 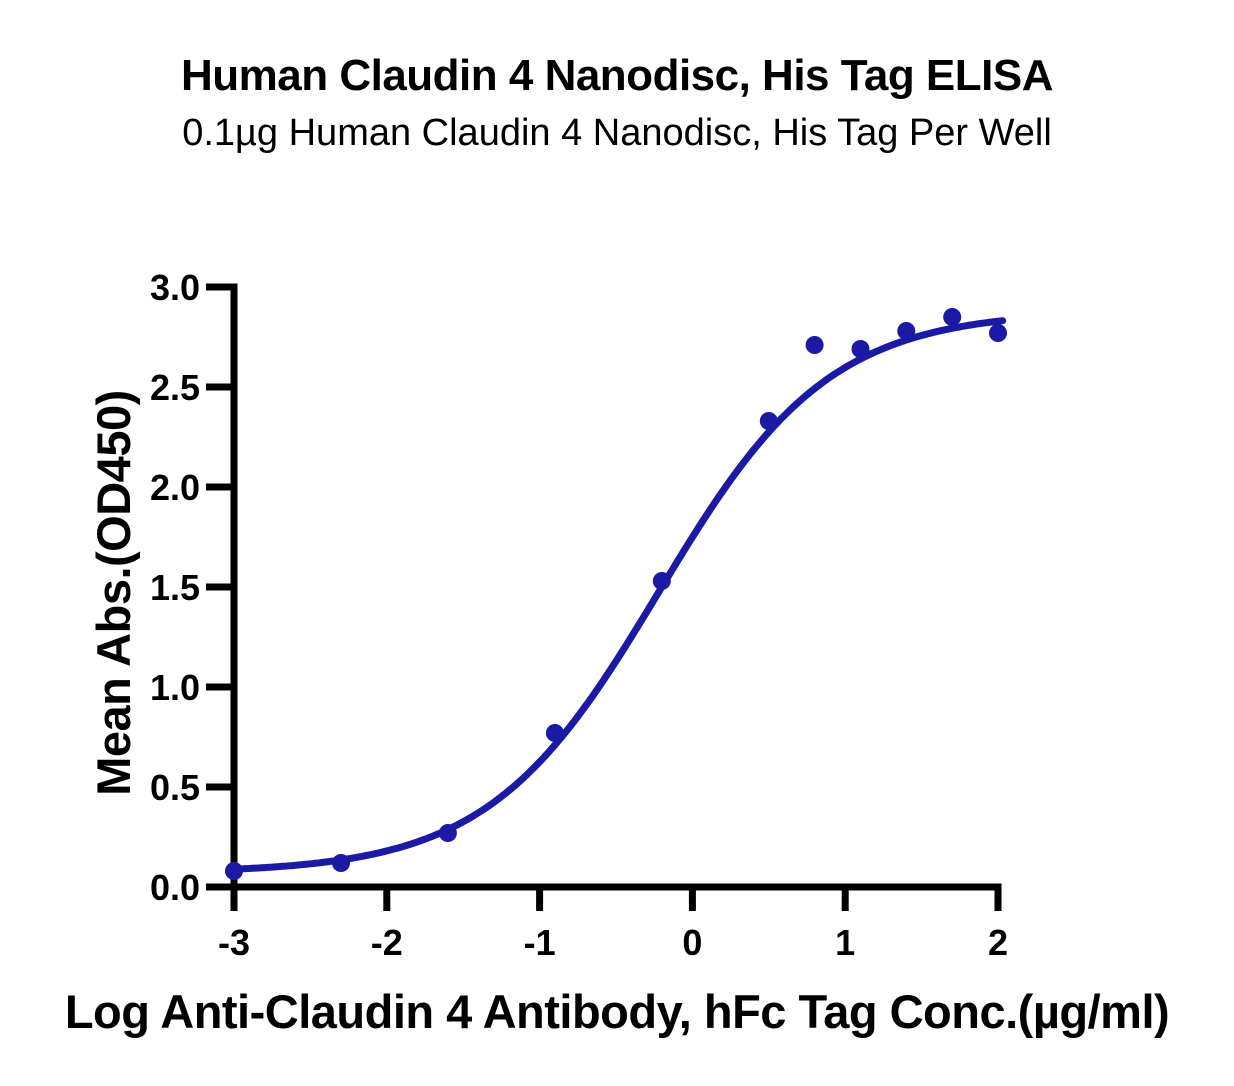 I want to click on y-tick-label: 2.0, so click(x=175, y=487).